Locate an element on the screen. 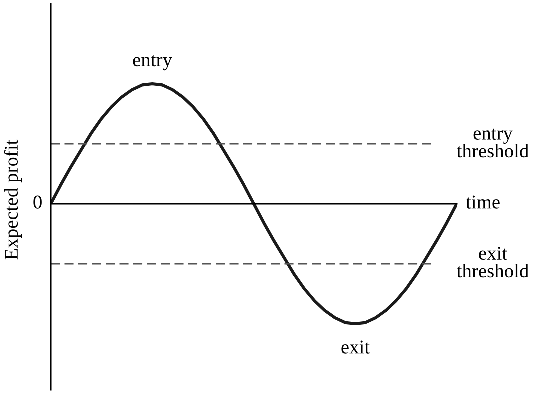 This screenshot has width=533, height=402. annotation: exit is located at coordinates (356, 347).